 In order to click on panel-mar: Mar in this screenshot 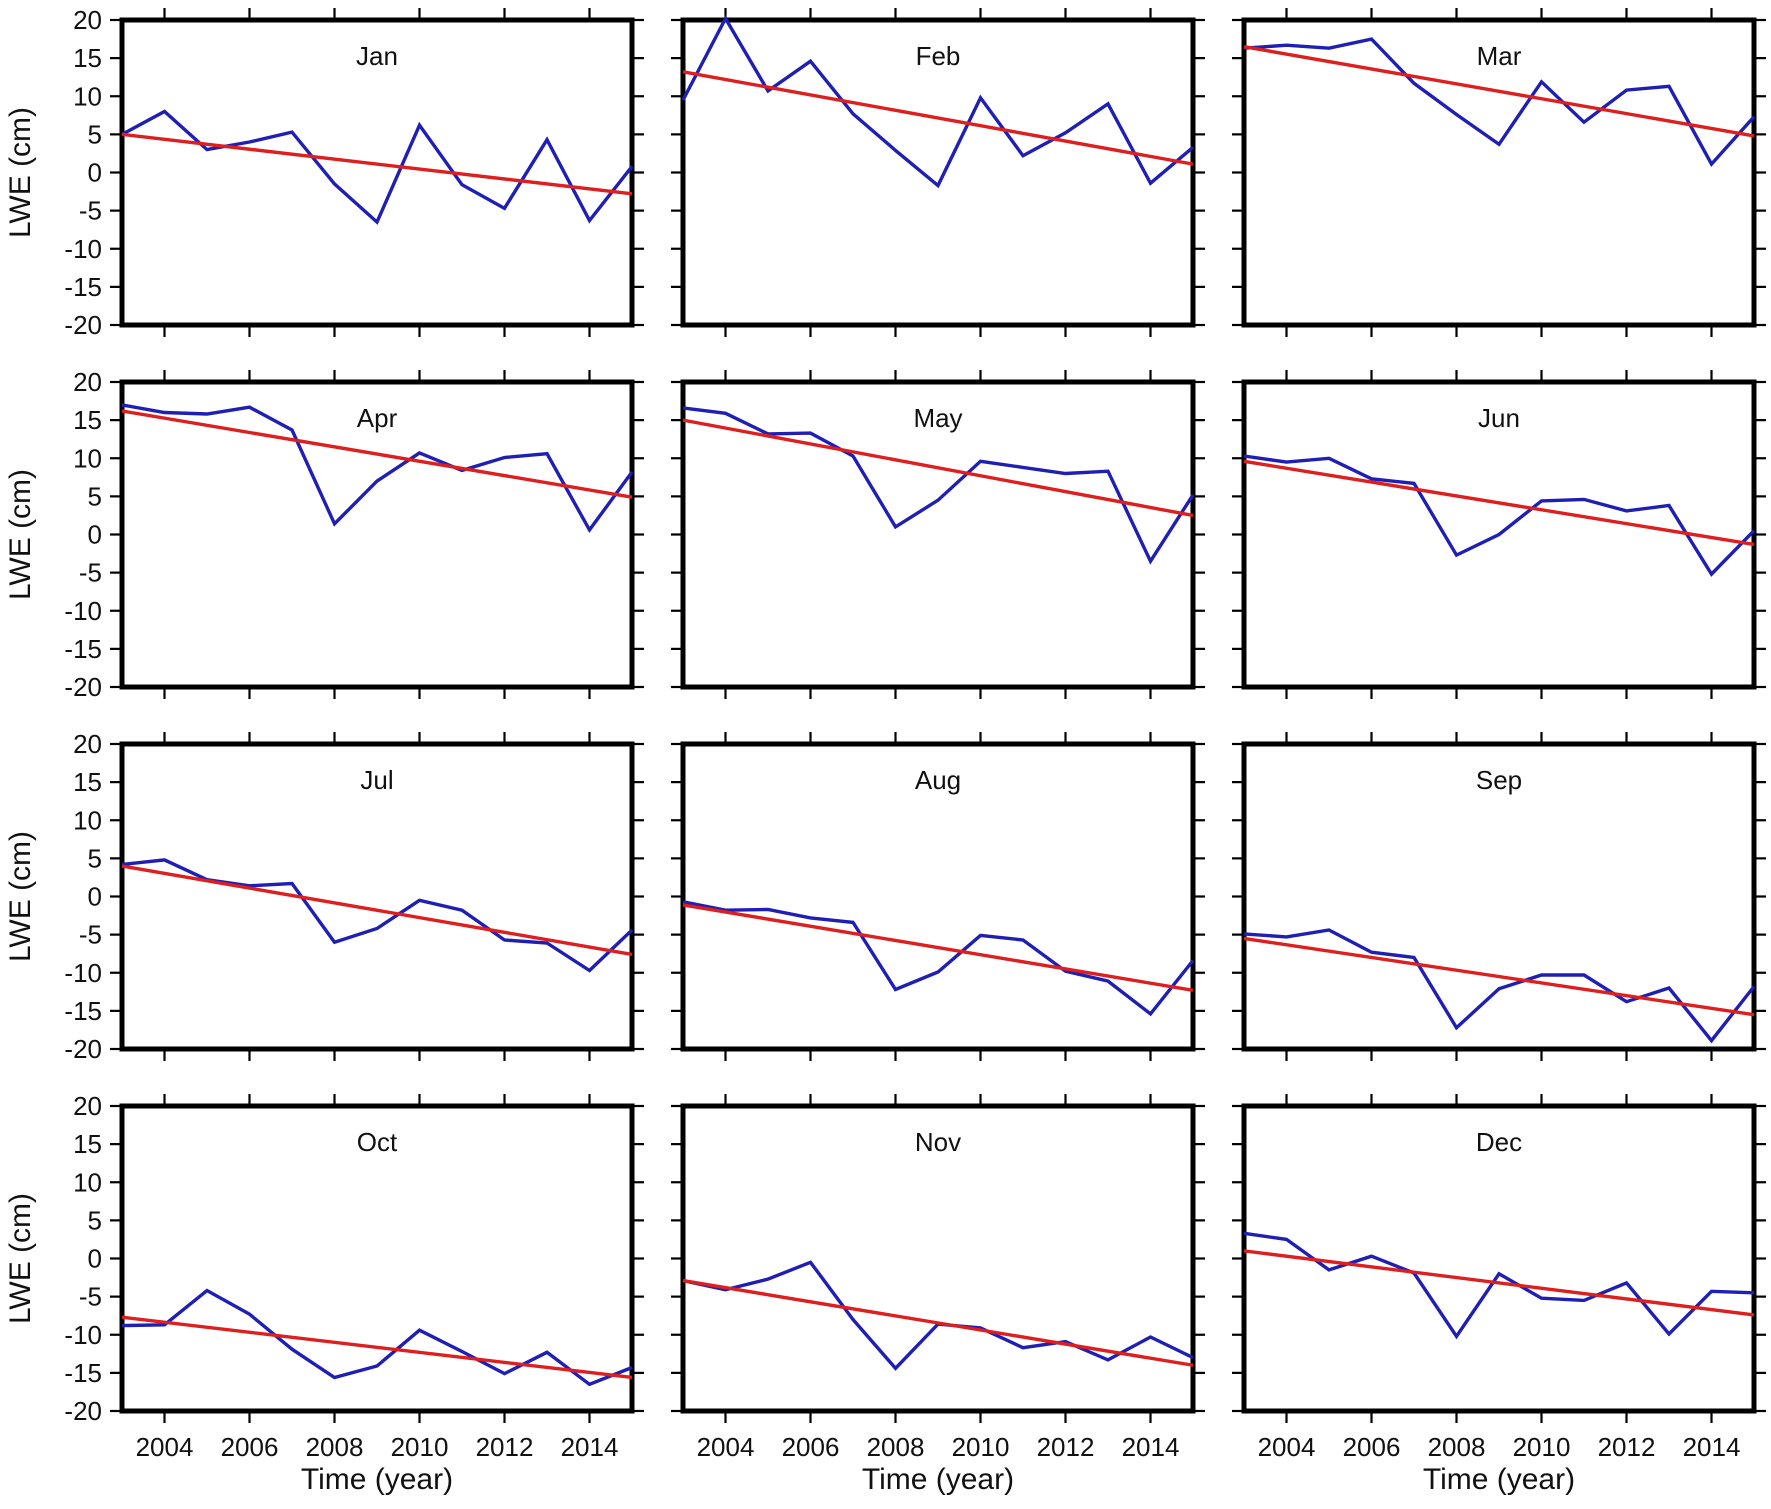, I will do `click(1499, 172)`.